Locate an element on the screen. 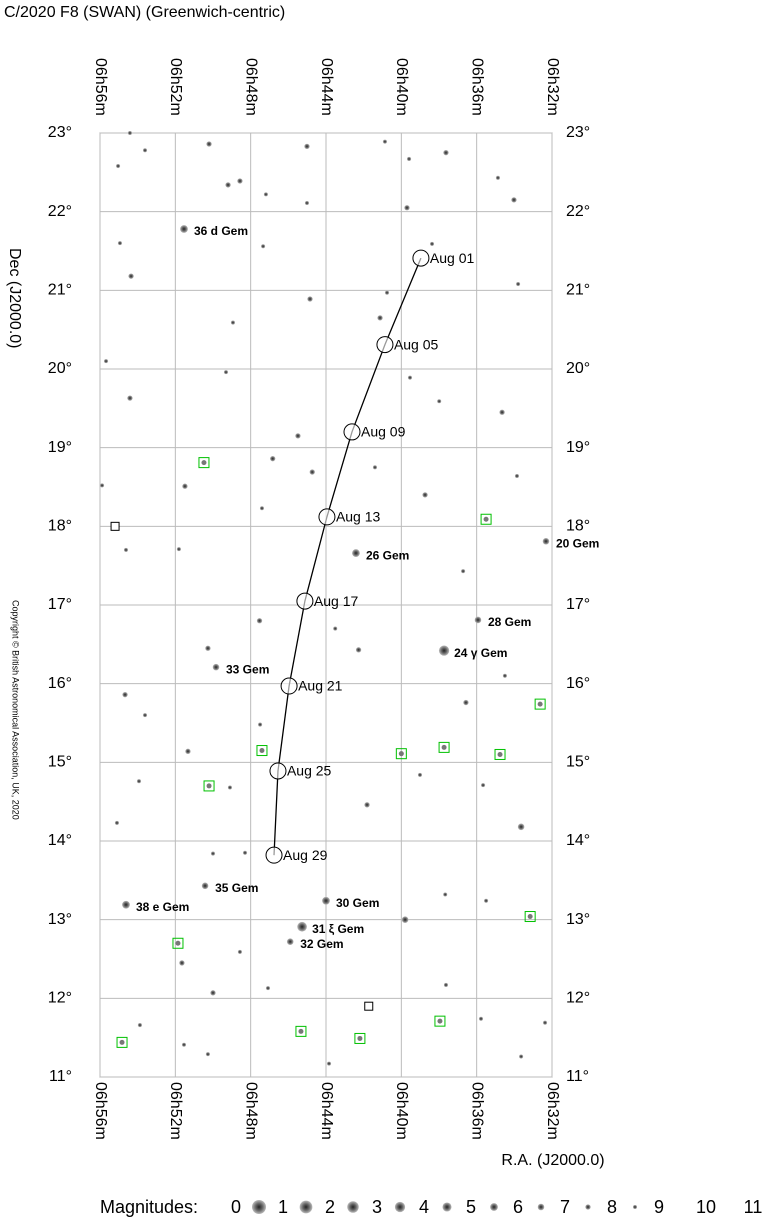 This screenshot has height=1225, width=765. star-label: 24 γ Gem is located at coordinates (480, 653).